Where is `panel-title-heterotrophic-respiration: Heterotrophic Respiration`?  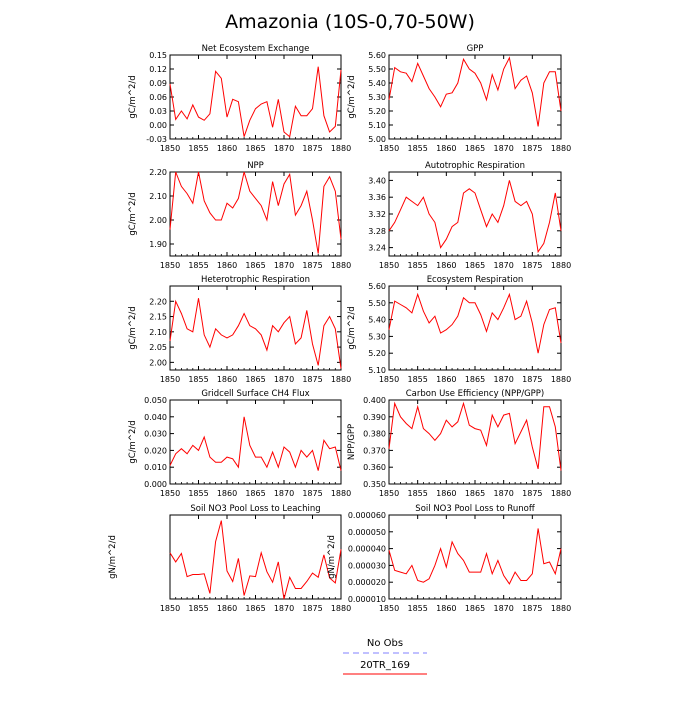
panel-title-heterotrophic-respiration: Heterotrophic Respiration is located at coordinates (255, 280).